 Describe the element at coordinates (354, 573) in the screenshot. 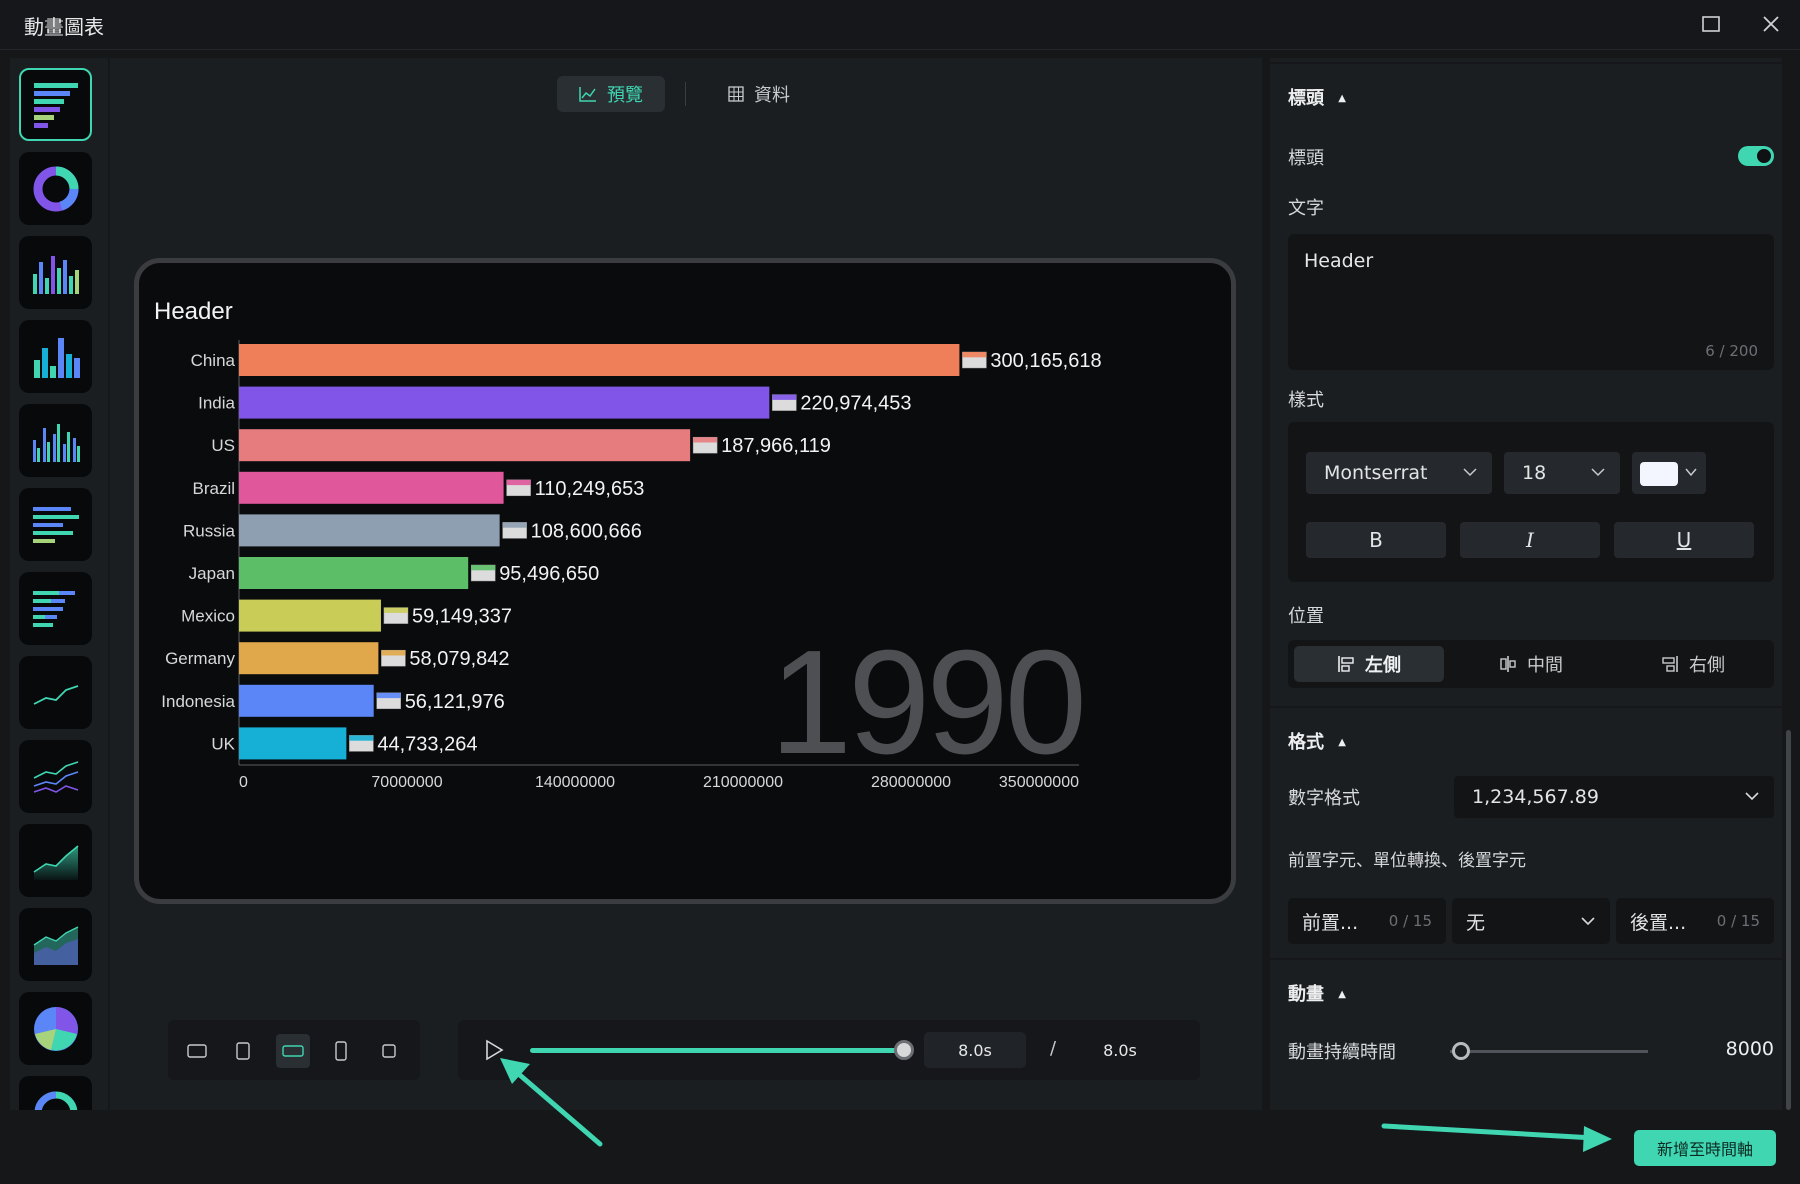

I see `bar-japan` at that location.